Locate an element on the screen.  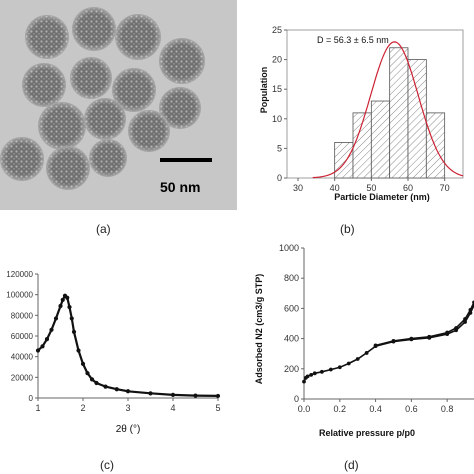
histogram-annotation: D = 56.3 ± 6.5 nm is located at coordinates (353, 40).